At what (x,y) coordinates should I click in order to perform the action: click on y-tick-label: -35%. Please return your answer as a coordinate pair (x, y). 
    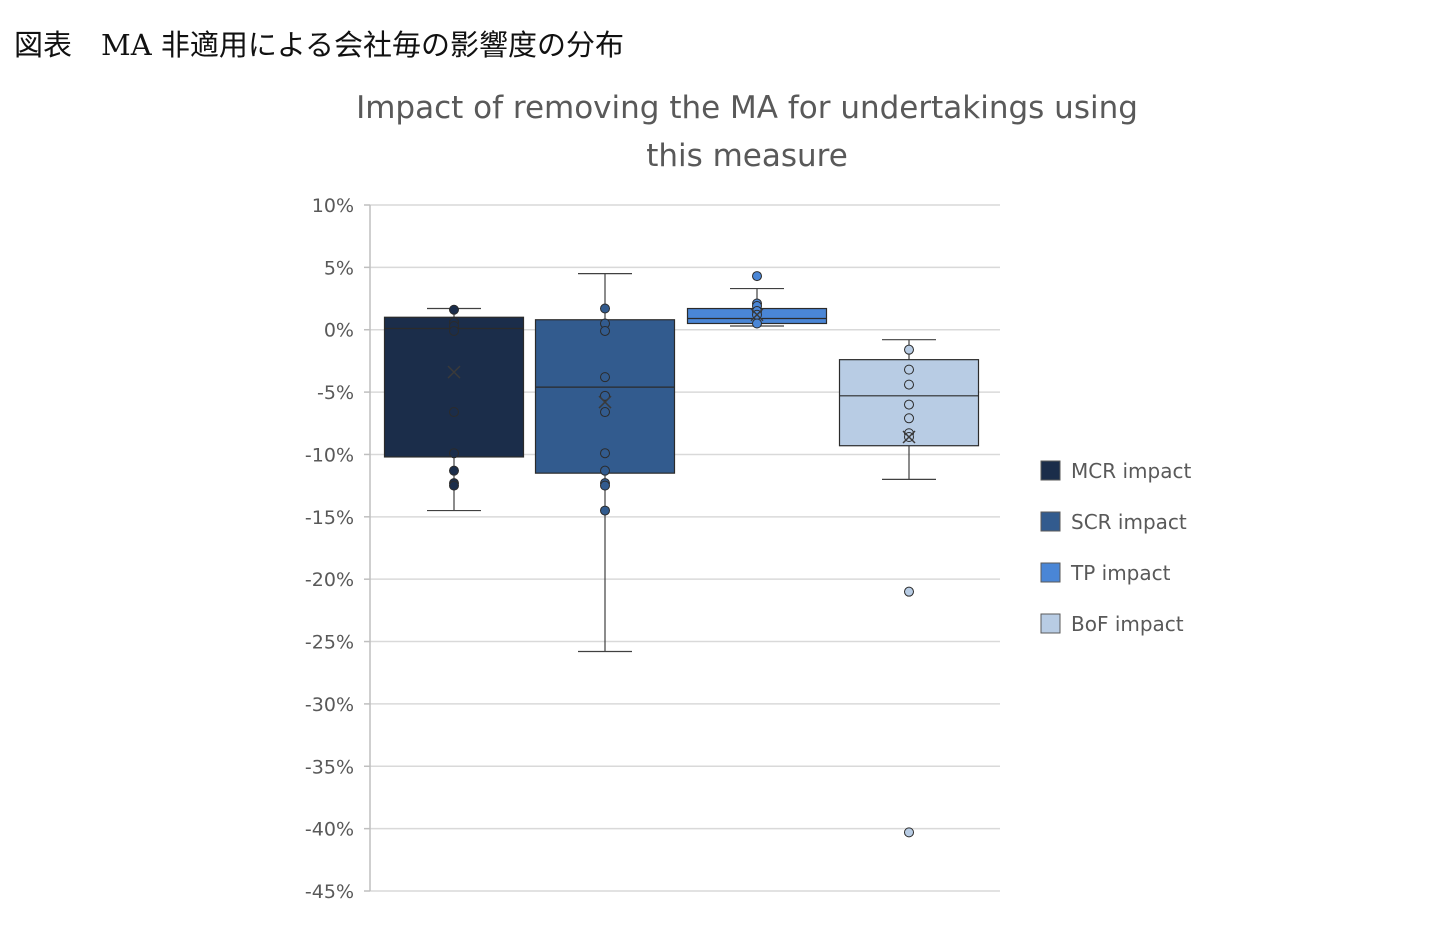
    Looking at the image, I should click on (329, 767).